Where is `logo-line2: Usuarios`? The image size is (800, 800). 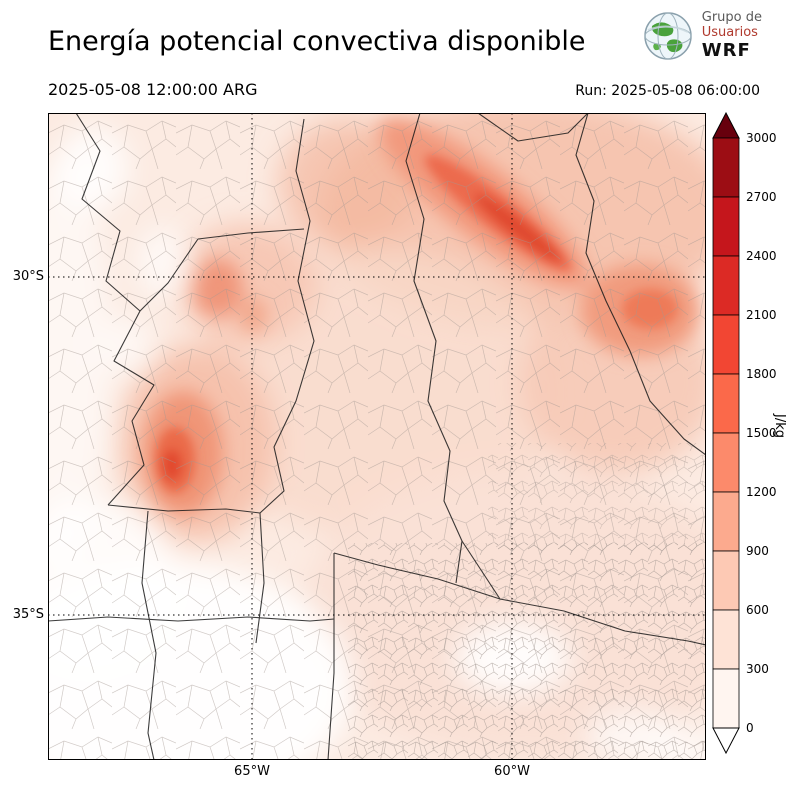
logo-line2: Usuarios is located at coordinates (729, 32).